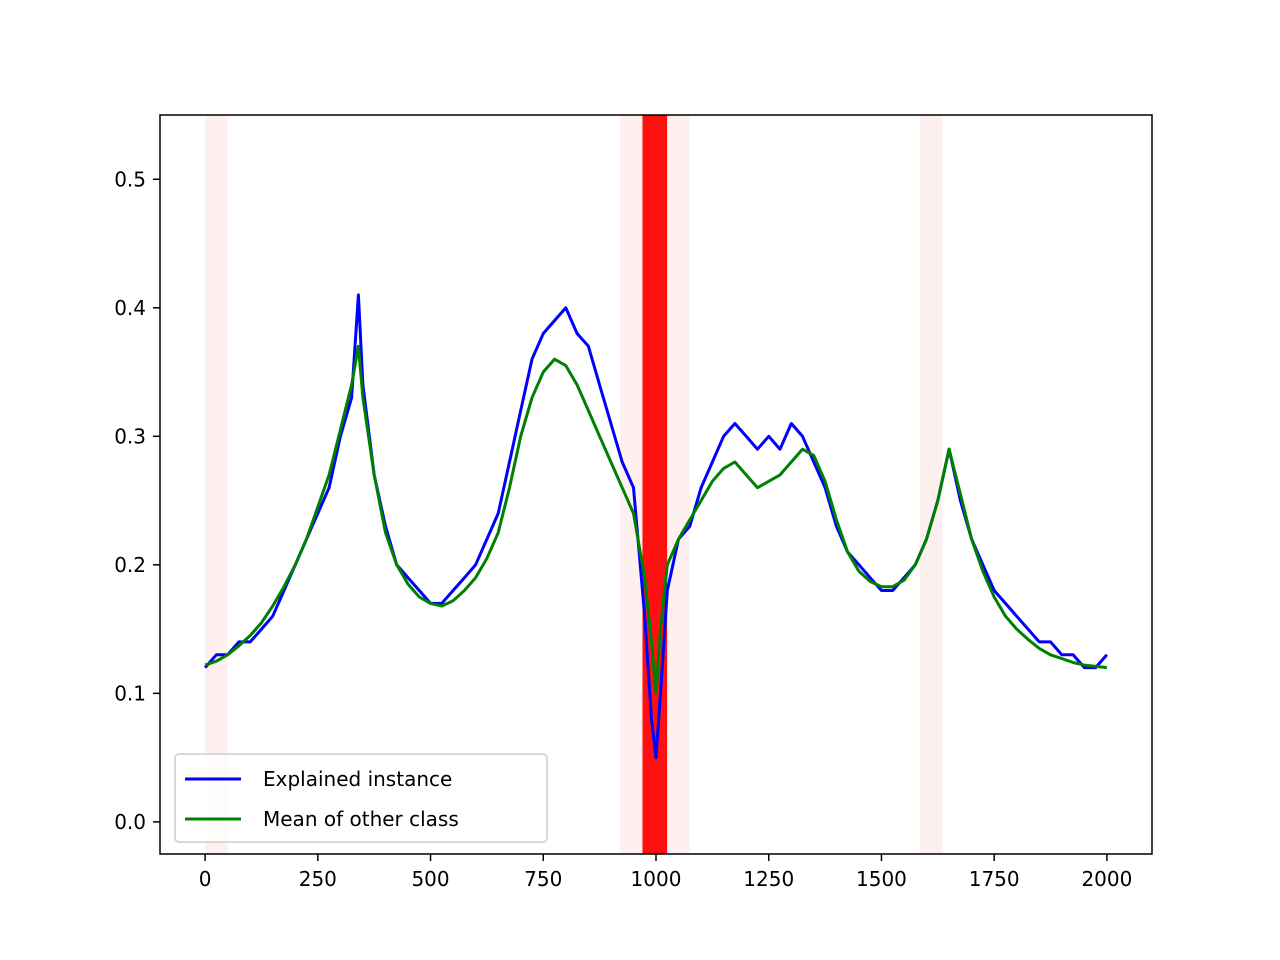 The width and height of the screenshot is (1280, 960). I want to click on legend-label: Mean of other class, so click(361, 819).